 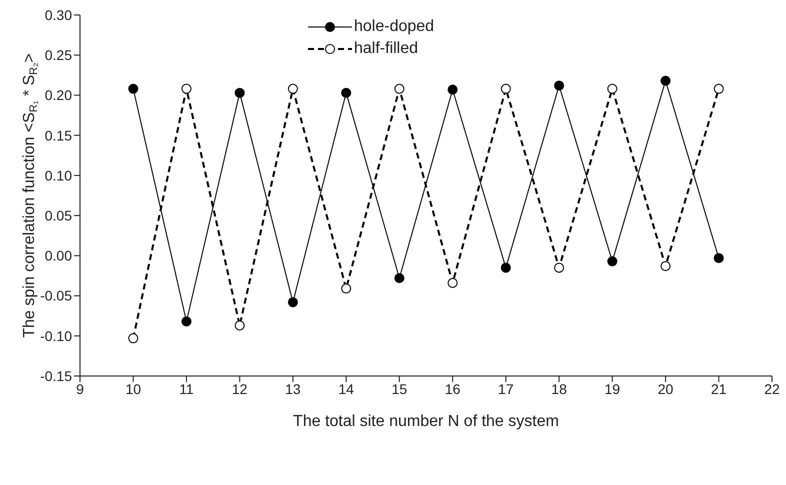 What do you see at coordinates (400, 388) in the screenshot?
I see `x-tick-label: 15` at bounding box center [400, 388].